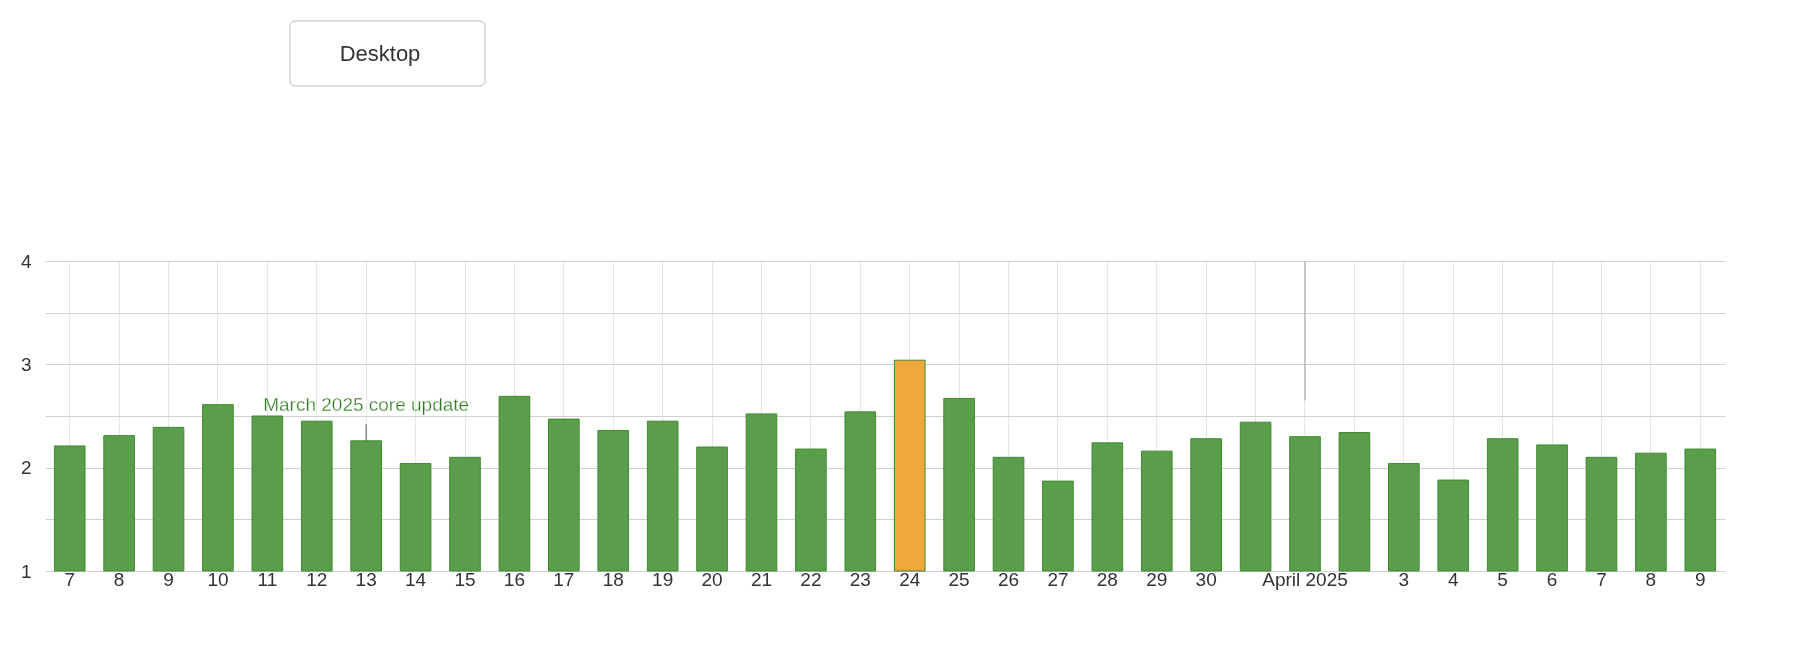  Describe the element at coordinates (761, 579) in the screenshot. I see `x-tick-label: 21` at that location.